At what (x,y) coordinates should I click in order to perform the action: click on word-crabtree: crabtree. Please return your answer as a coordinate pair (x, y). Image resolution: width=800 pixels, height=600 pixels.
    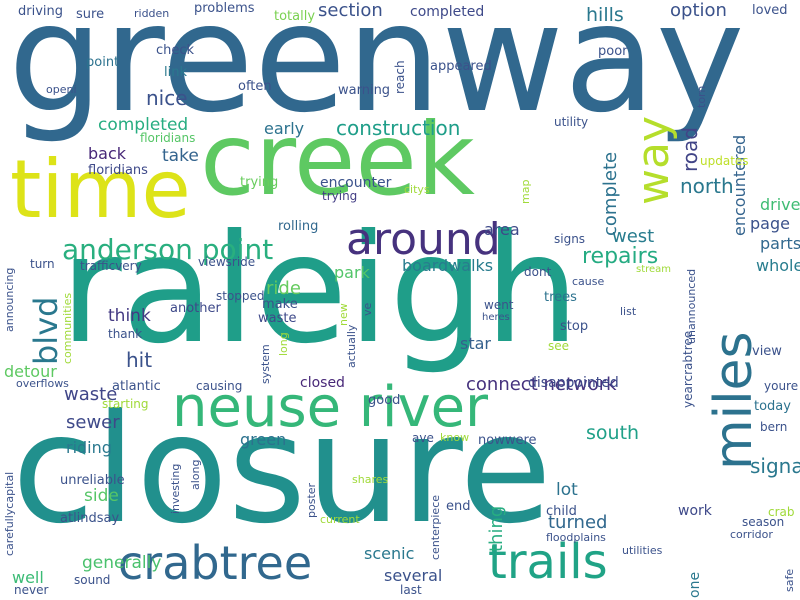
    Looking at the image, I should click on (215, 563).